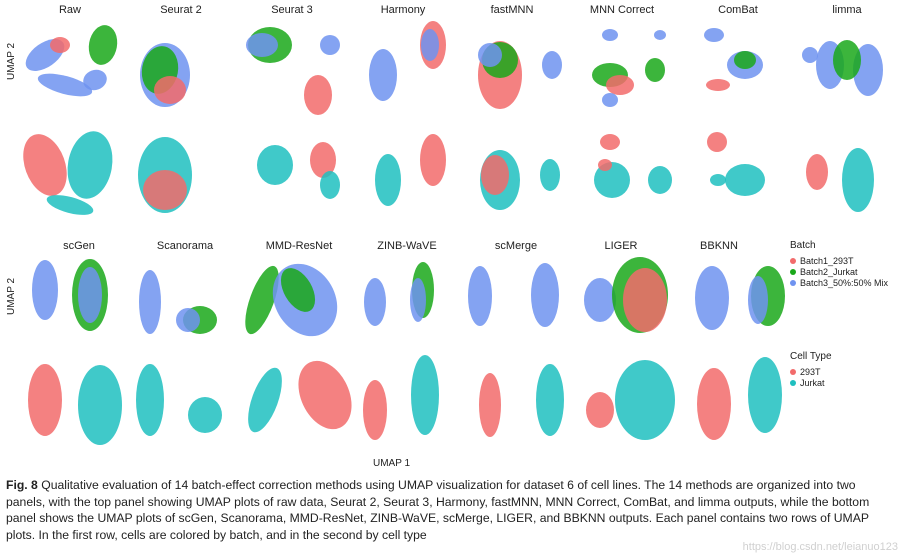 The height and width of the screenshot is (557, 904). I want to click on legend-celltype-item: 293T, so click(811, 371).